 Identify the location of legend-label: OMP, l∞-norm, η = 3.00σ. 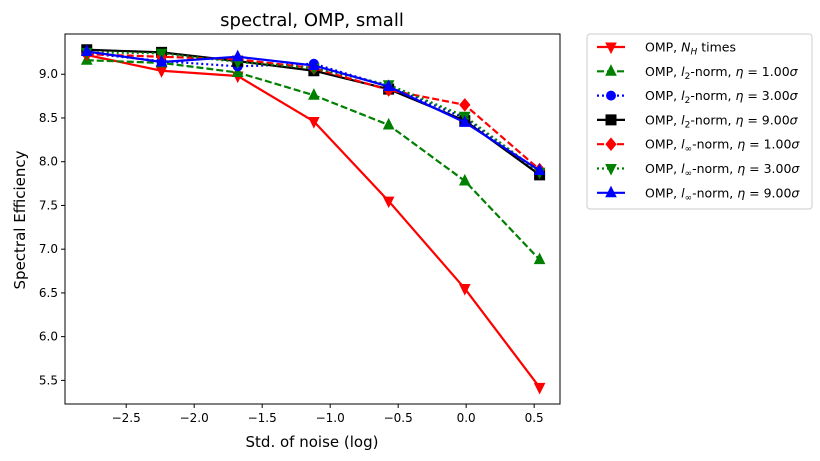
(722, 170).